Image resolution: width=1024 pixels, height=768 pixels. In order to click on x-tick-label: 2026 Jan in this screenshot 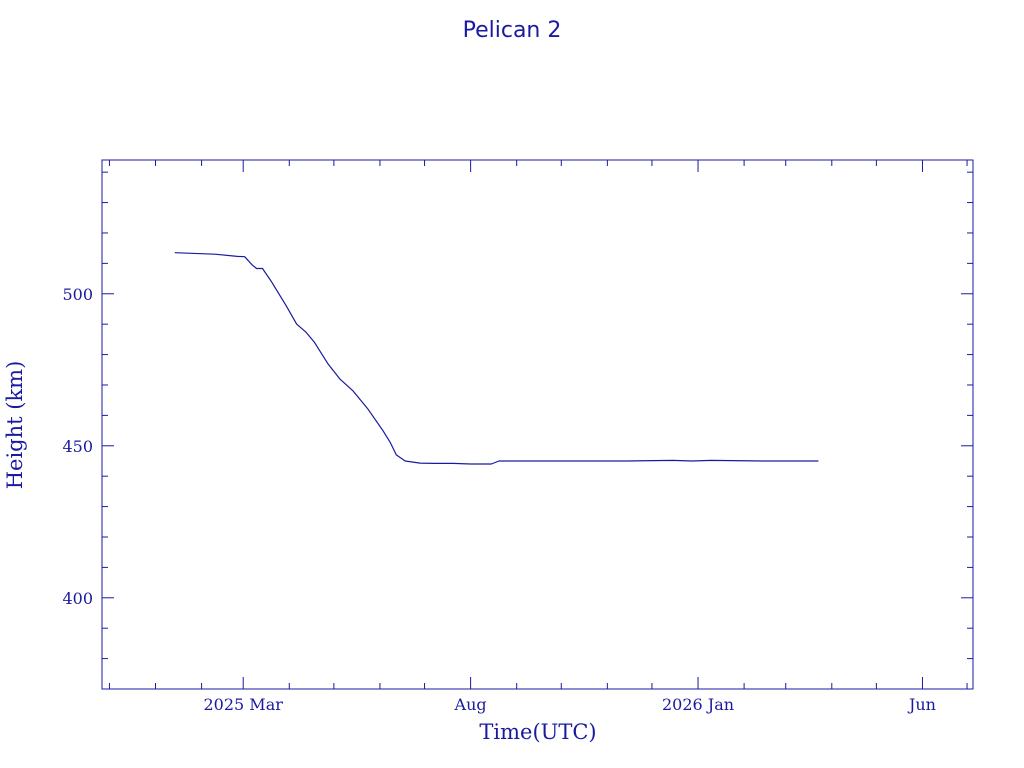, I will do `click(698, 704)`.